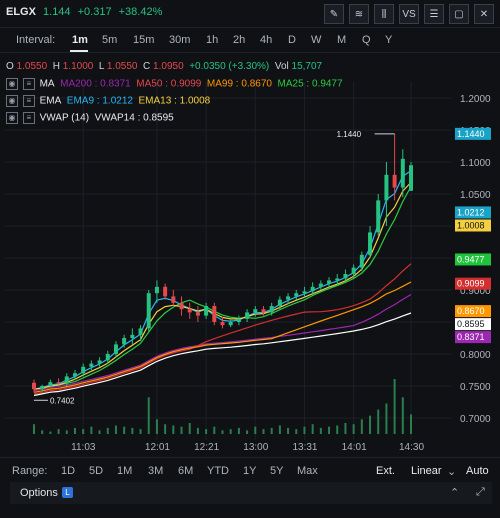 The width and height of the screenshot is (500, 518). What do you see at coordinates (212, 40) in the screenshot?
I see `interval-1h: 1h` at bounding box center [212, 40].